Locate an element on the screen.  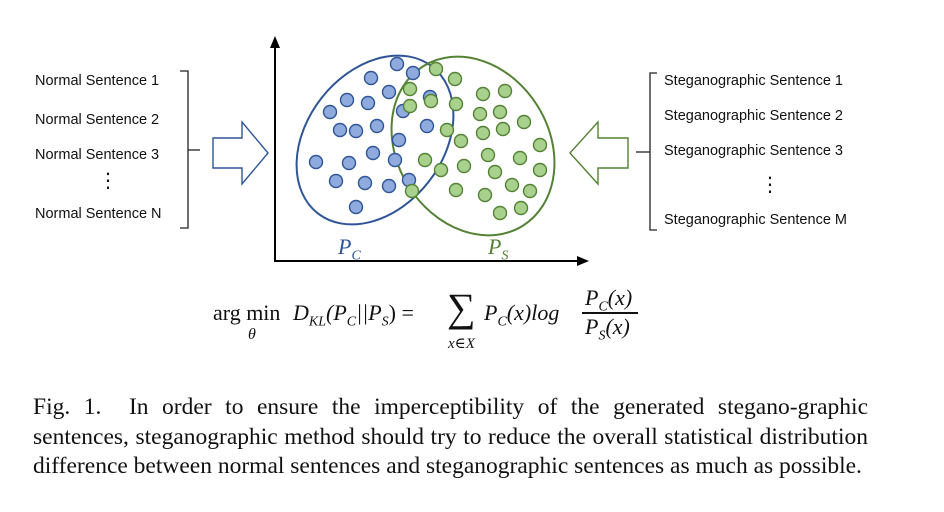
right-arrow-icon is located at coordinates (240, 153).